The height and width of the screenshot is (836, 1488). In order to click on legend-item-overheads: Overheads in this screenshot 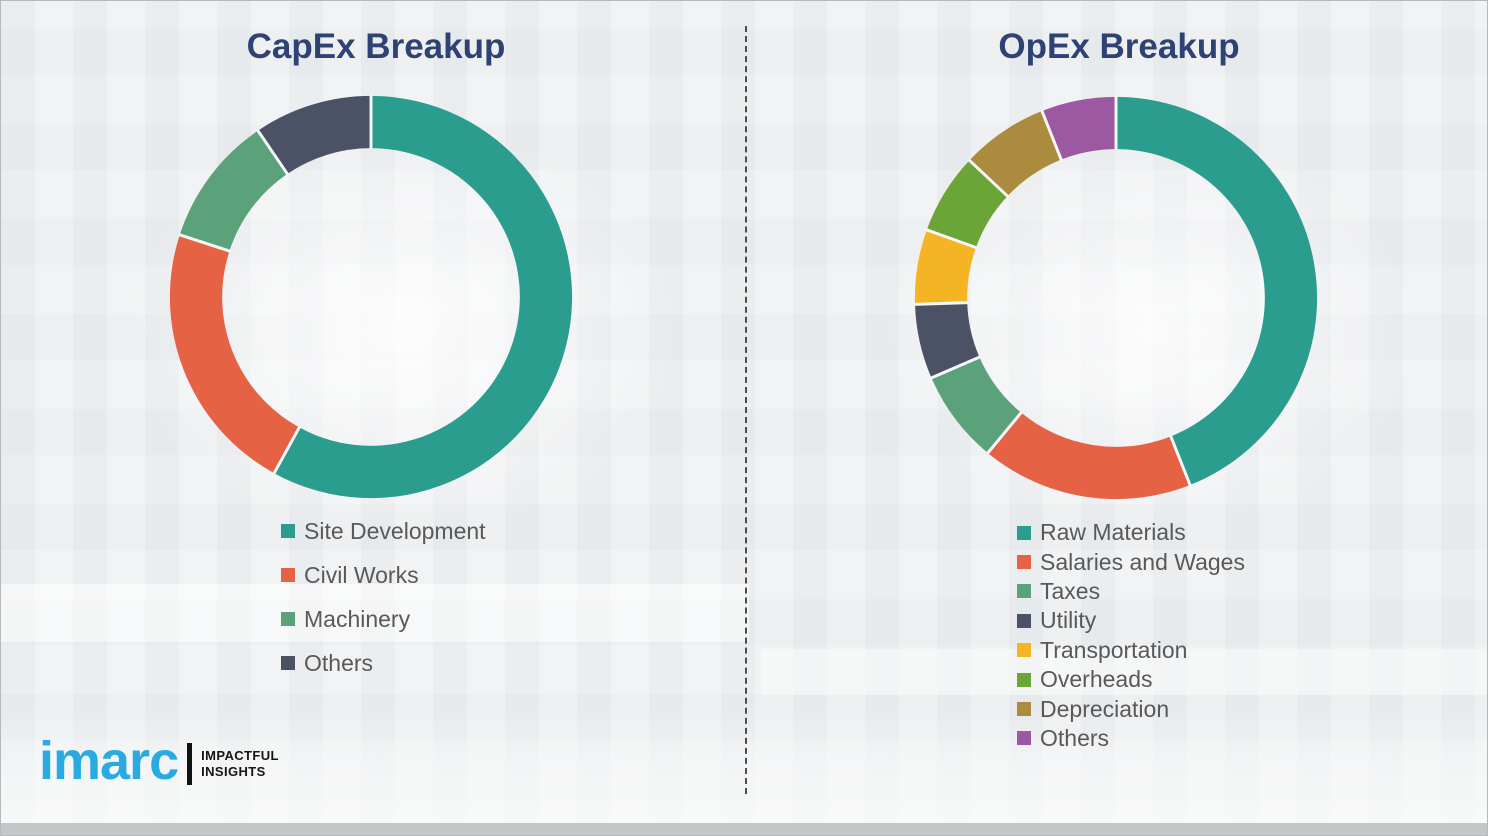, I will do `click(1131, 679)`.